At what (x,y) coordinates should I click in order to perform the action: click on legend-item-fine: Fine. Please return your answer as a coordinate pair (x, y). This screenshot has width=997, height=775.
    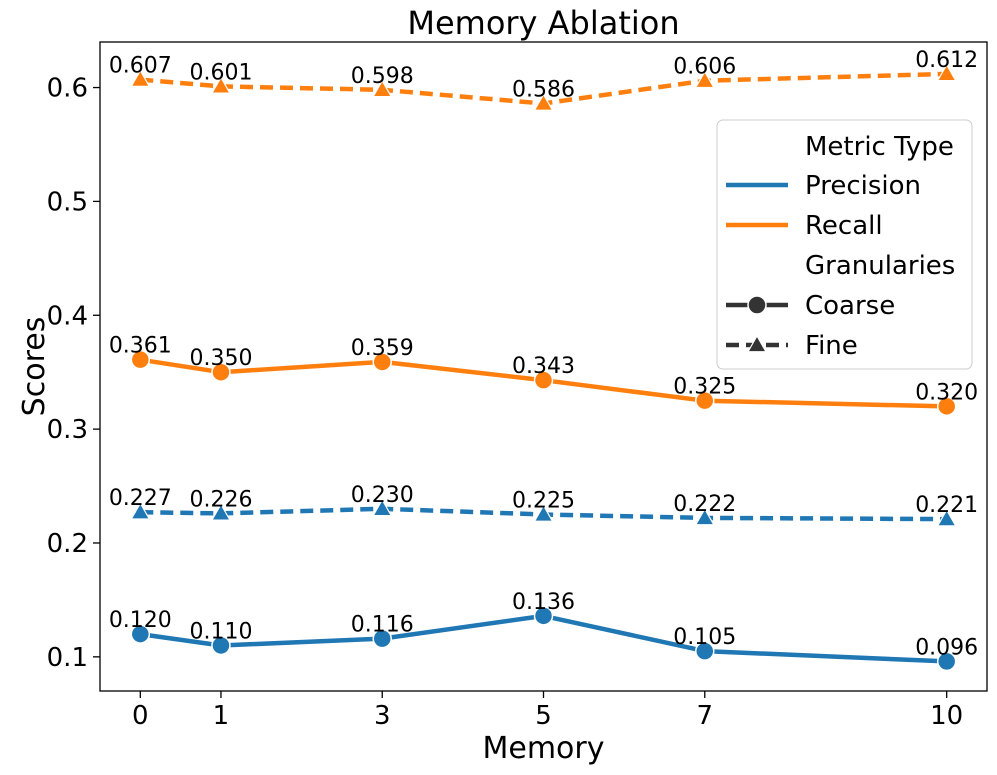
    Looking at the image, I should click on (831, 346).